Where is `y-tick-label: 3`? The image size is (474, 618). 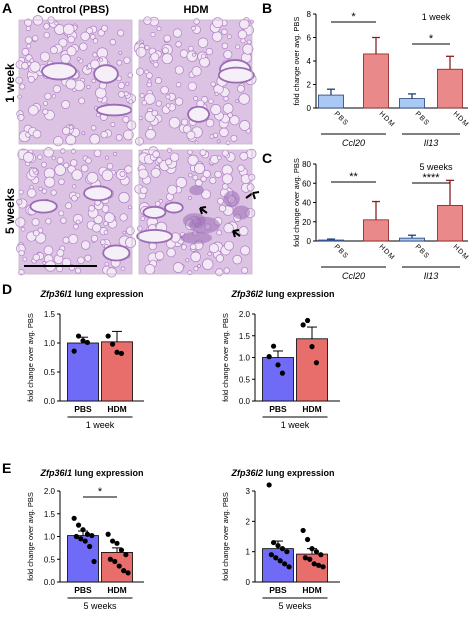 y-tick-label: 3 is located at coordinates (248, 491).